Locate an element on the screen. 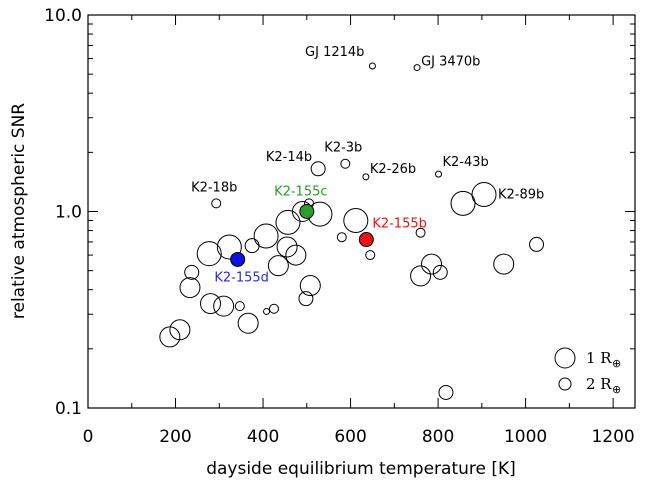 The width and height of the screenshot is (649, 485). point-label: K2-3b is located at coordinates (343, 148).